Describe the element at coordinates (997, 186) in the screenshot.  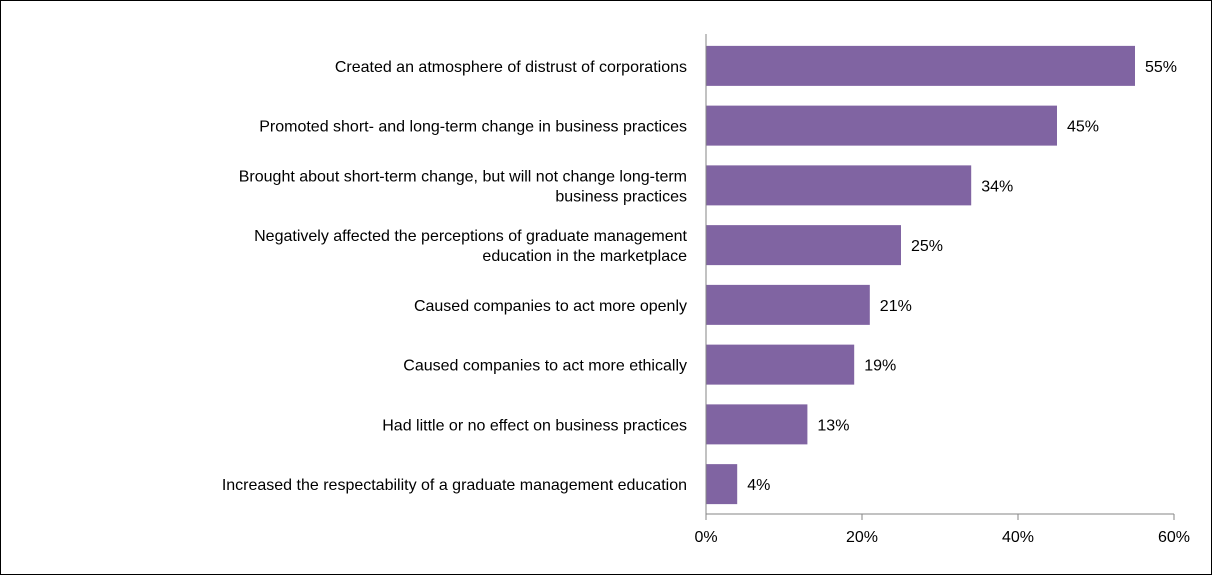
I see `data-label-3: 34%` at that location.